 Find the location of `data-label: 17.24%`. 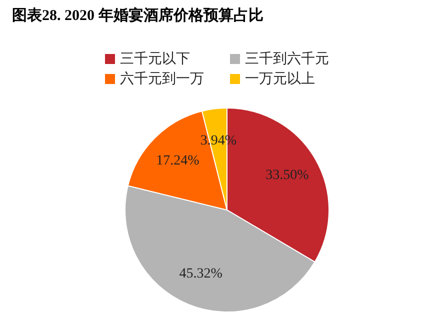

data-label: 17.24% is located at coordinates (178, 161).